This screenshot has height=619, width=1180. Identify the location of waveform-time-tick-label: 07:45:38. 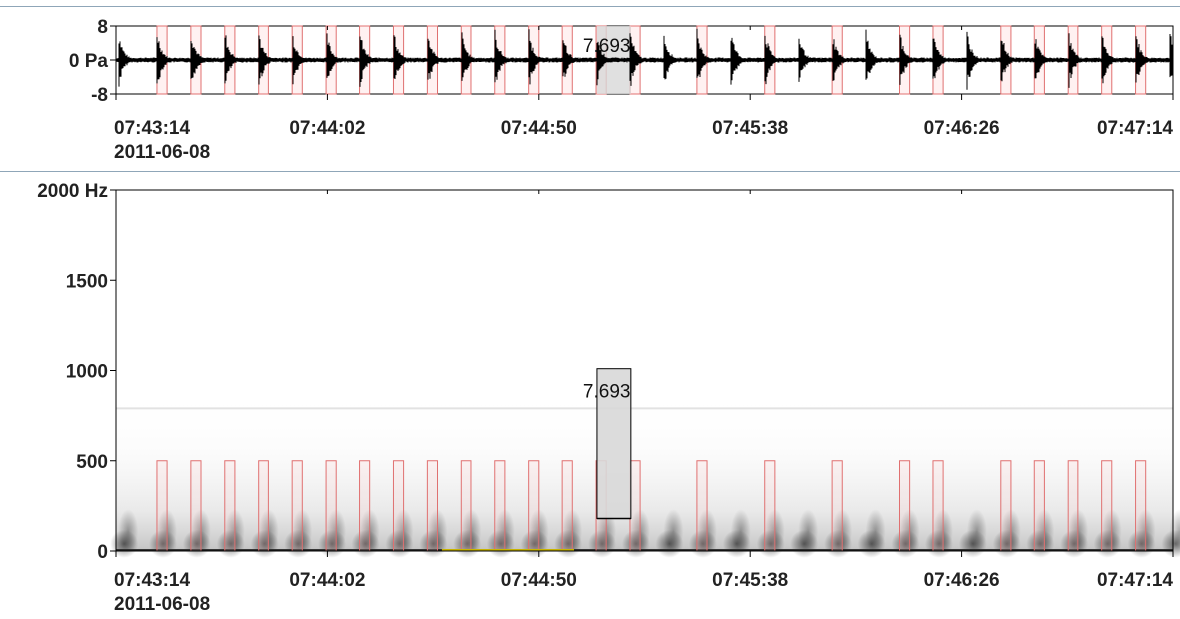
(750, 128).